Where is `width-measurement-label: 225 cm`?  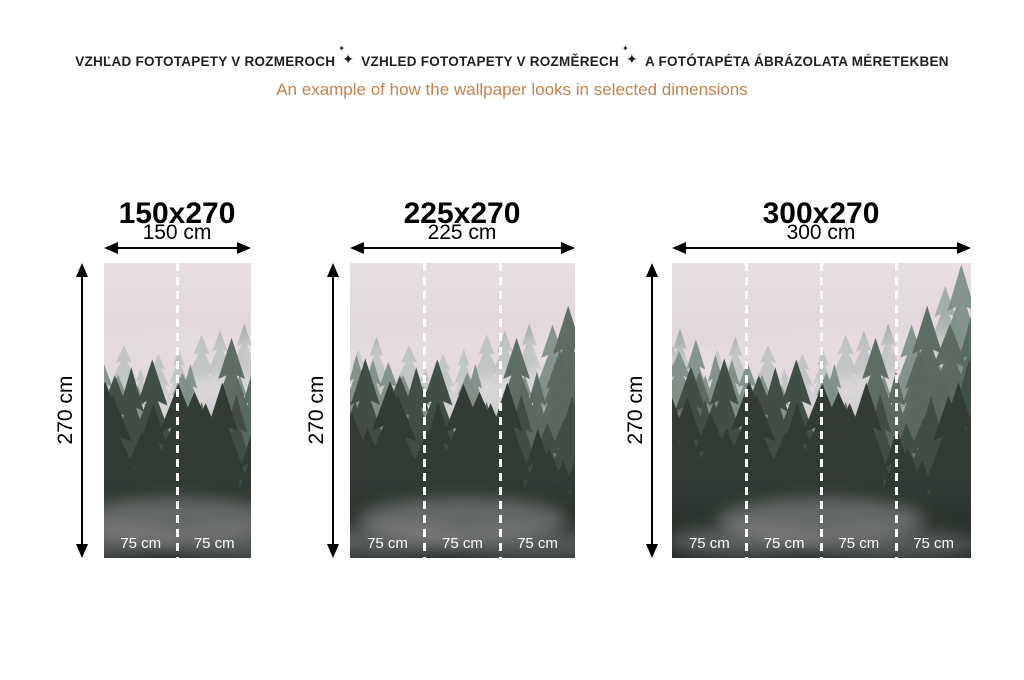
width-measurement-label: 225 cm is located at coordinates (462, 232).